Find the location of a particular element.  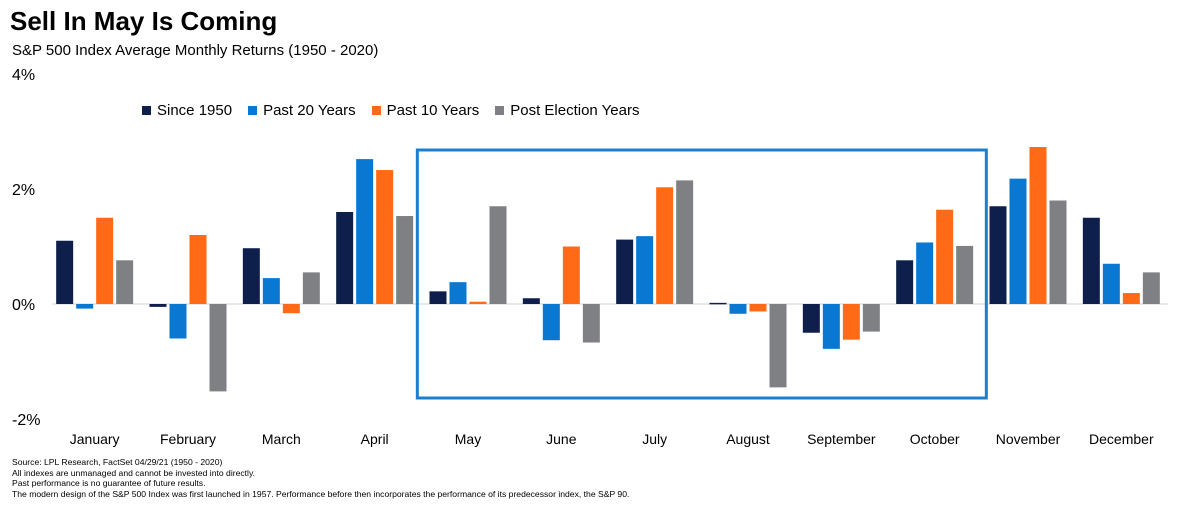

legend-label: Past 20 Years is located at coordinates (309, 110).